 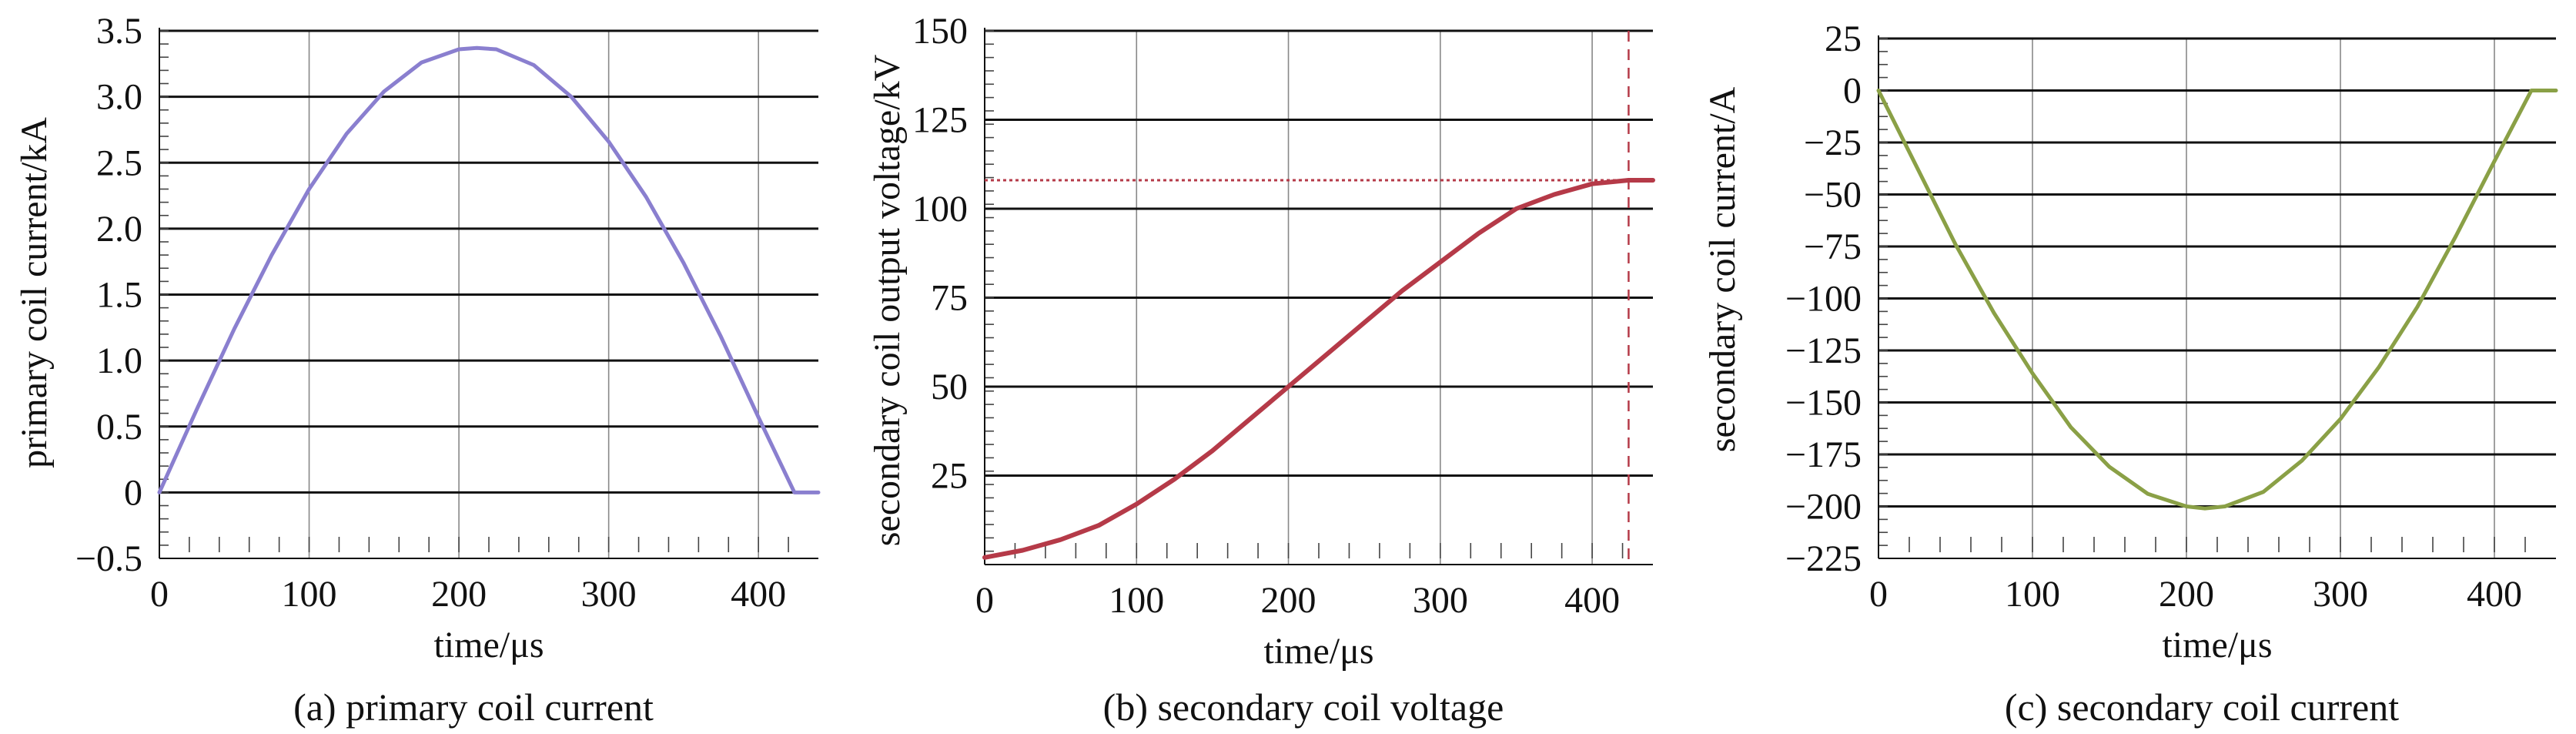 What do you see at coordinates (119, 31) in the screenshot?
I see `y-tick-label: 3.5` at bounding box center [119, 31].